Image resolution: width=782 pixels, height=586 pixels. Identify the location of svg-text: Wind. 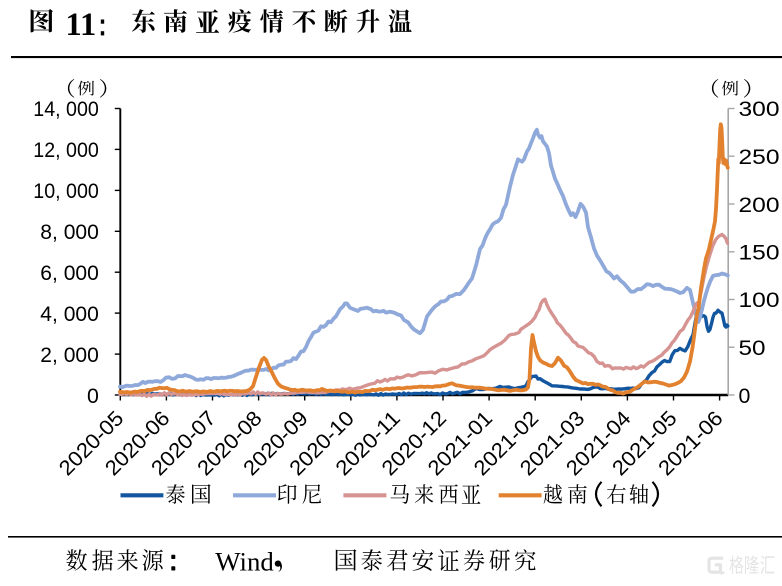
(244, 561).